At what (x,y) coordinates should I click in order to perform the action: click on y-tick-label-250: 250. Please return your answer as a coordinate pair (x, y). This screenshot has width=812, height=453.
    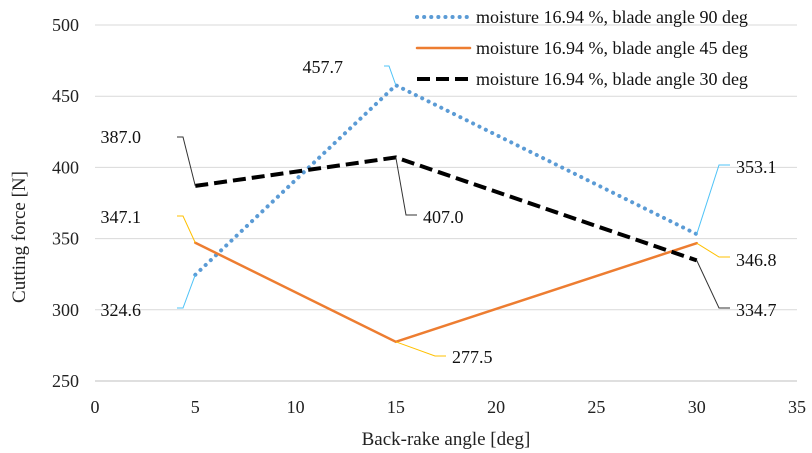
    Looking at the image, I should click on (65, 381).